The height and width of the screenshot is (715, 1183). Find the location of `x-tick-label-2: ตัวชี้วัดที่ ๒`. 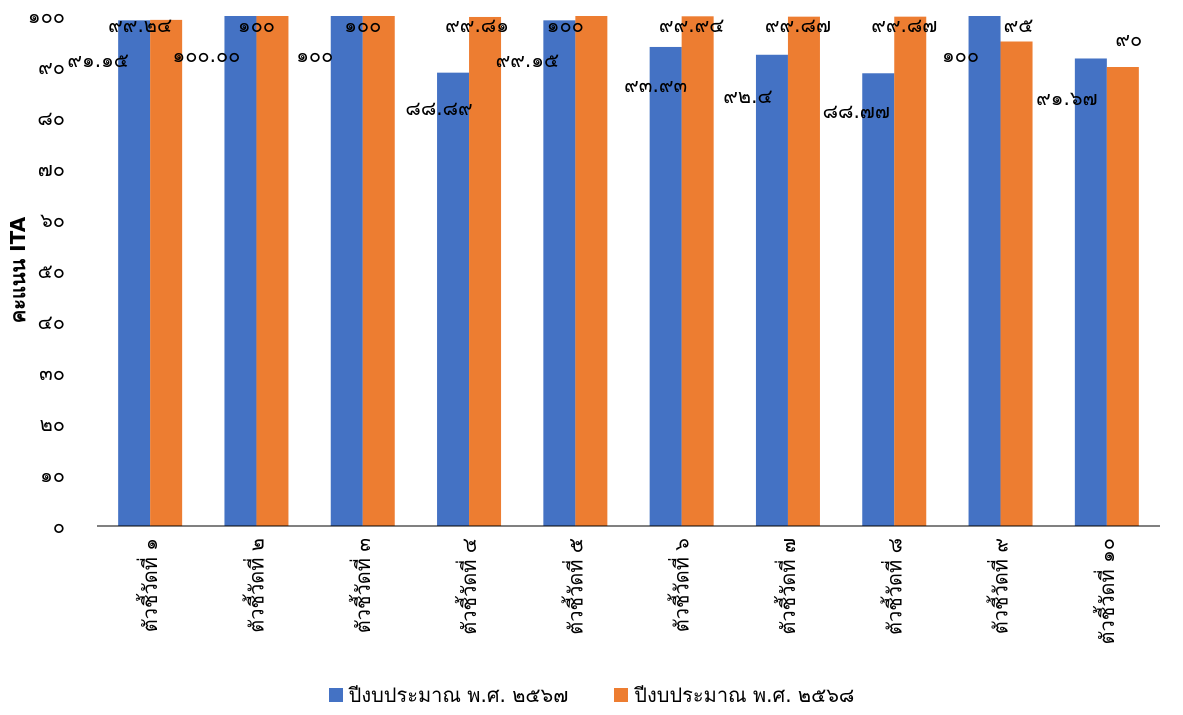

x-tick-label-2: ตัวชี้วัดที่ ๒ is located at coordinates (255, 585).